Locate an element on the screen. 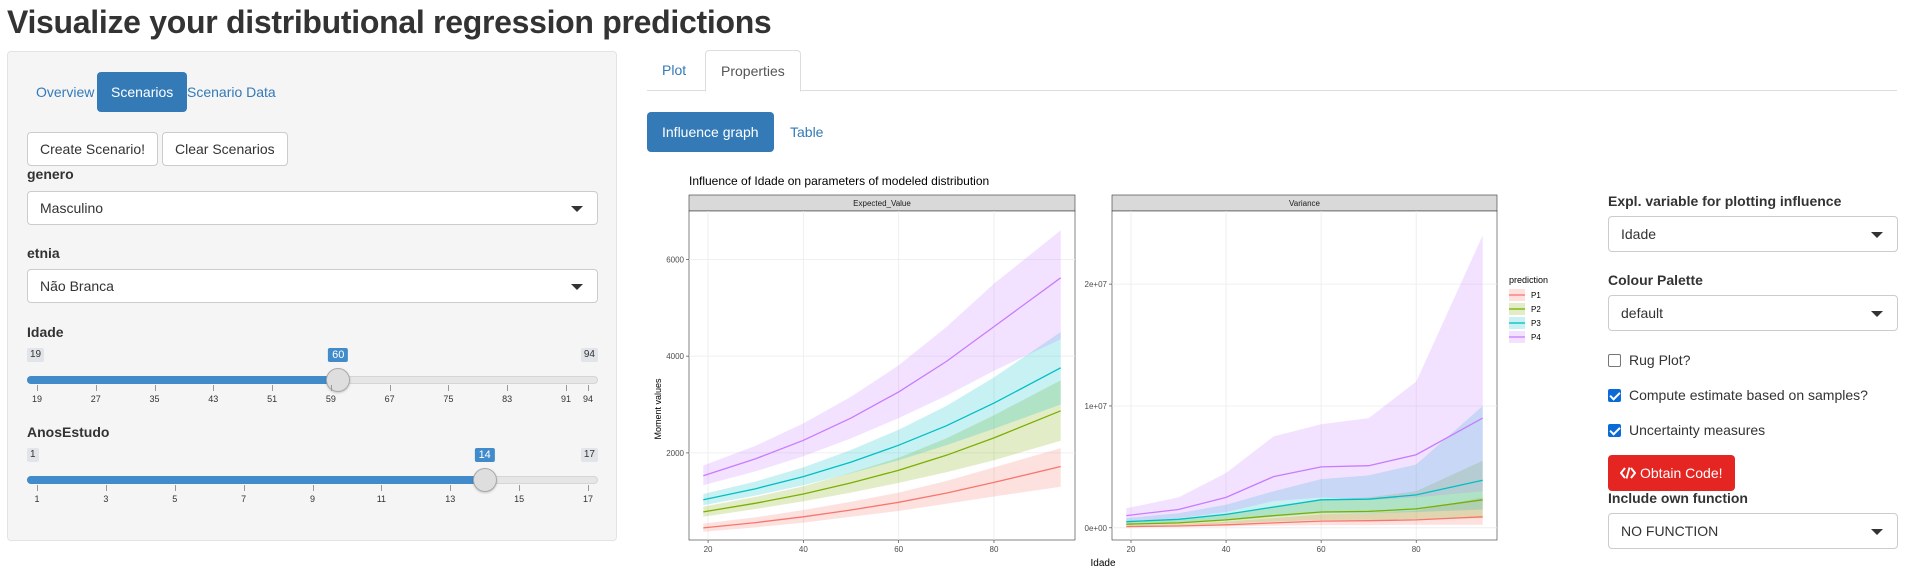 The image size is (1905, 583). main-tabs: Plot Properties is located at coordinates (1272, 71).